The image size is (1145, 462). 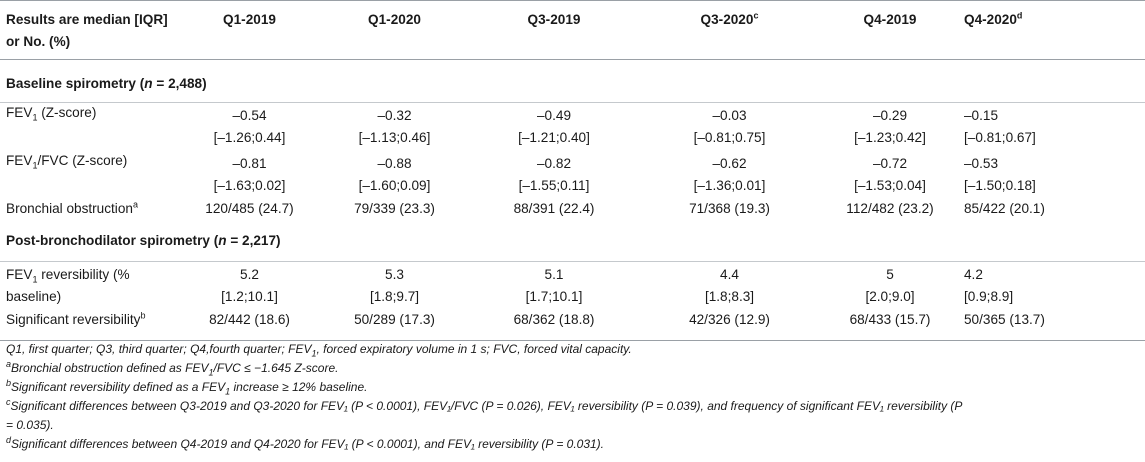 What do you see at coordinates (729, 208) in the screenshot?
I see `table-cell: 71/368 (19.3)` at bounding box center [729, 208].